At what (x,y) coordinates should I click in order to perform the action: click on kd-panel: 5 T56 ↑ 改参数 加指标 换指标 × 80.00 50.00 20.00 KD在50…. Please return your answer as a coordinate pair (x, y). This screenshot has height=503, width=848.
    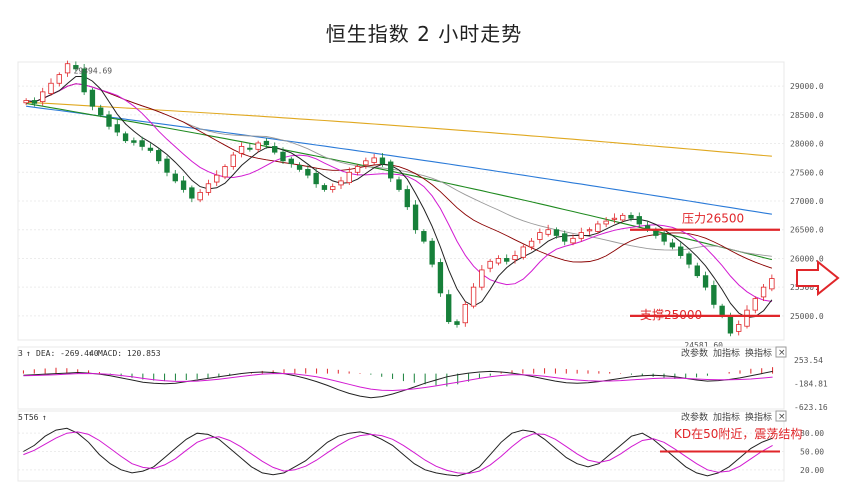
    Looking at the image, I should click on (420, 446).